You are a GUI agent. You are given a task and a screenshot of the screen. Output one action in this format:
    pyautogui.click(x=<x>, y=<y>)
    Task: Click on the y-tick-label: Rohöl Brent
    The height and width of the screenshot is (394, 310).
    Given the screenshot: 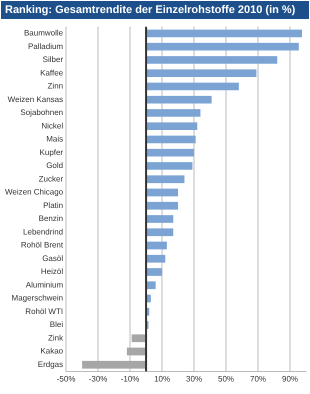 What is the action you would take?
    pyautogui.click(x=42, y=245)
    